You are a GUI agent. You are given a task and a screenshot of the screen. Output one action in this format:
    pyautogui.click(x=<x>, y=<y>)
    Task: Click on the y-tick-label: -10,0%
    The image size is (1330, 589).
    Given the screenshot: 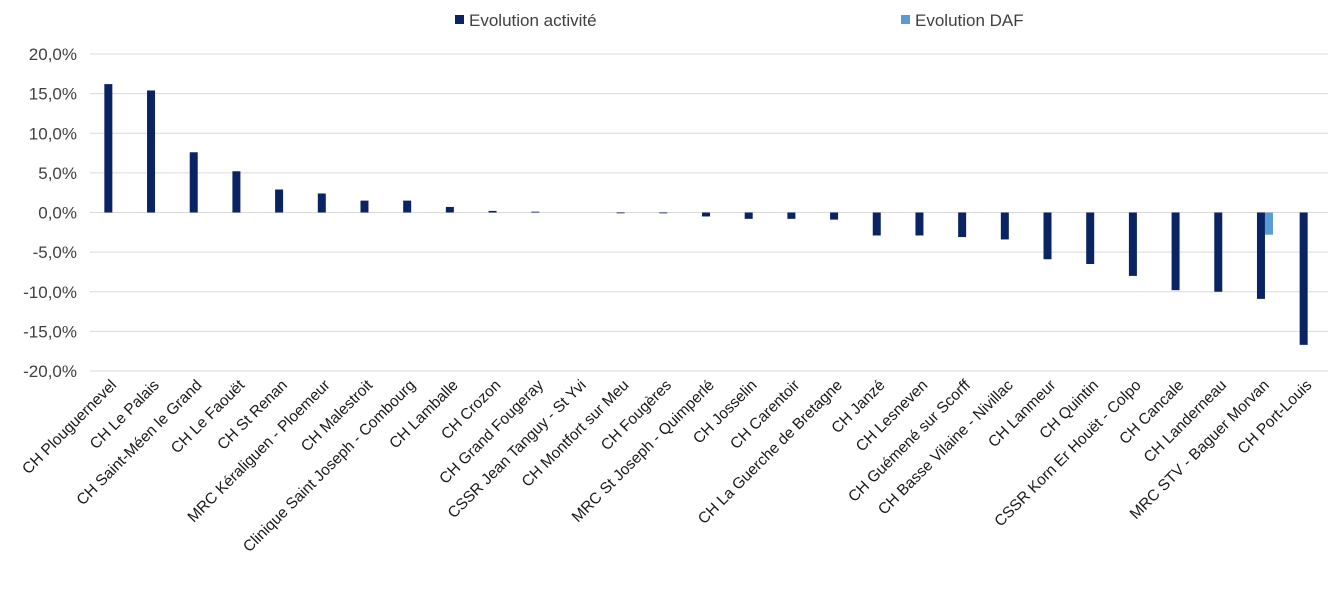 What is the action you would take?
    pyautogui.click(x=50, y=292)
    